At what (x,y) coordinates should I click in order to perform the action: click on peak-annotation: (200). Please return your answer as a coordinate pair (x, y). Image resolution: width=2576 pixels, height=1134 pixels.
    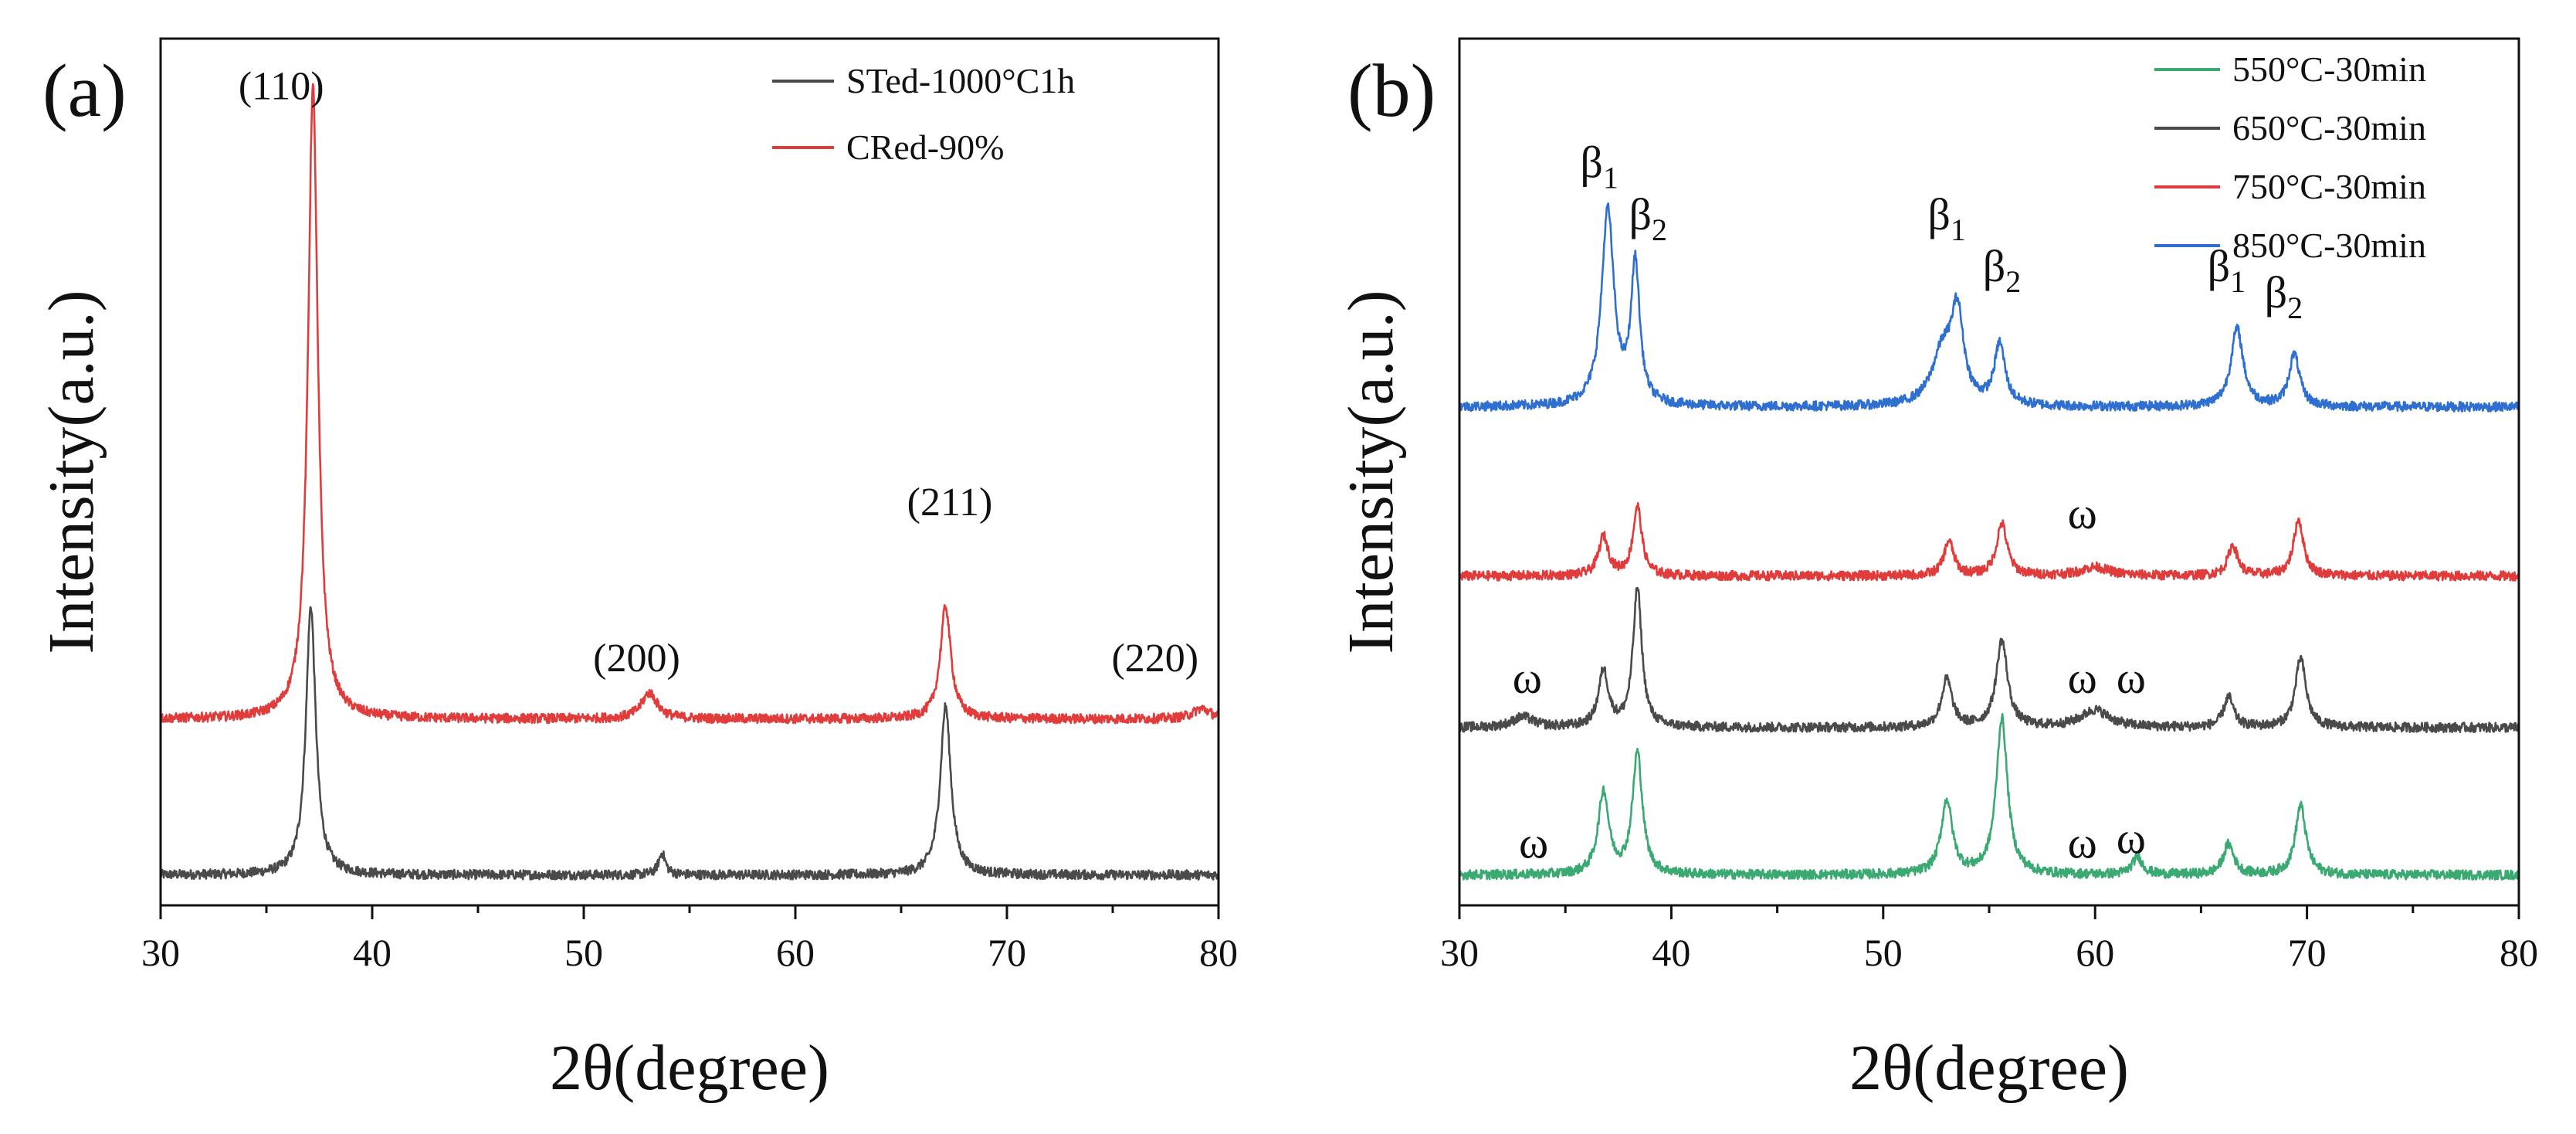
    Looking at the image, I should click on (636, 659).